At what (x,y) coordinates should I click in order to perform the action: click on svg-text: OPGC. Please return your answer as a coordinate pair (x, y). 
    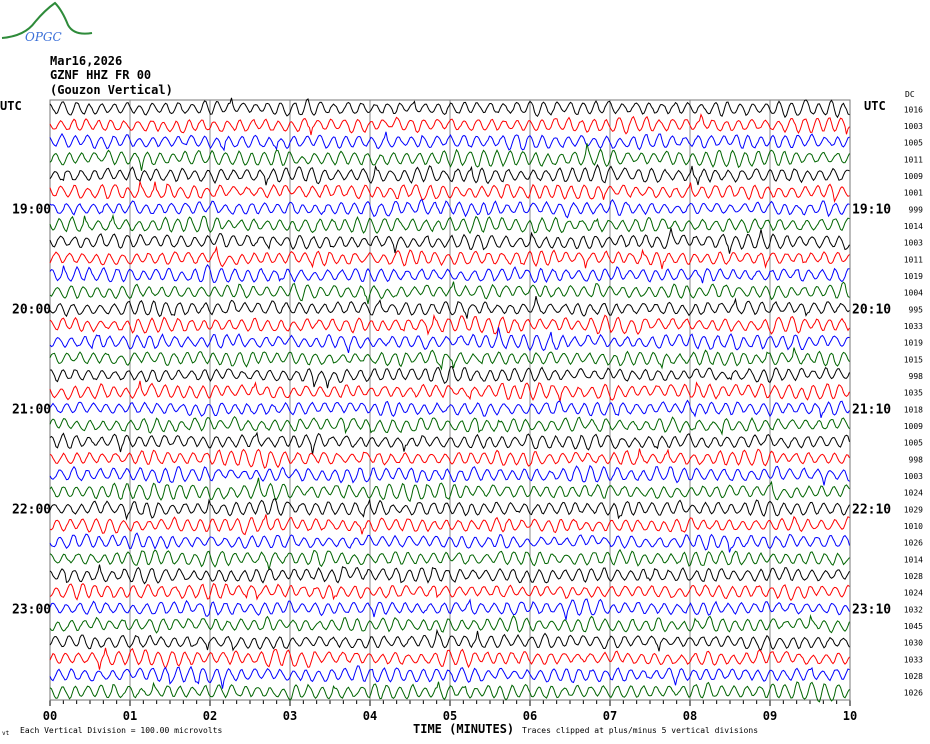
    Looking at the image, I should click on (43, 37).